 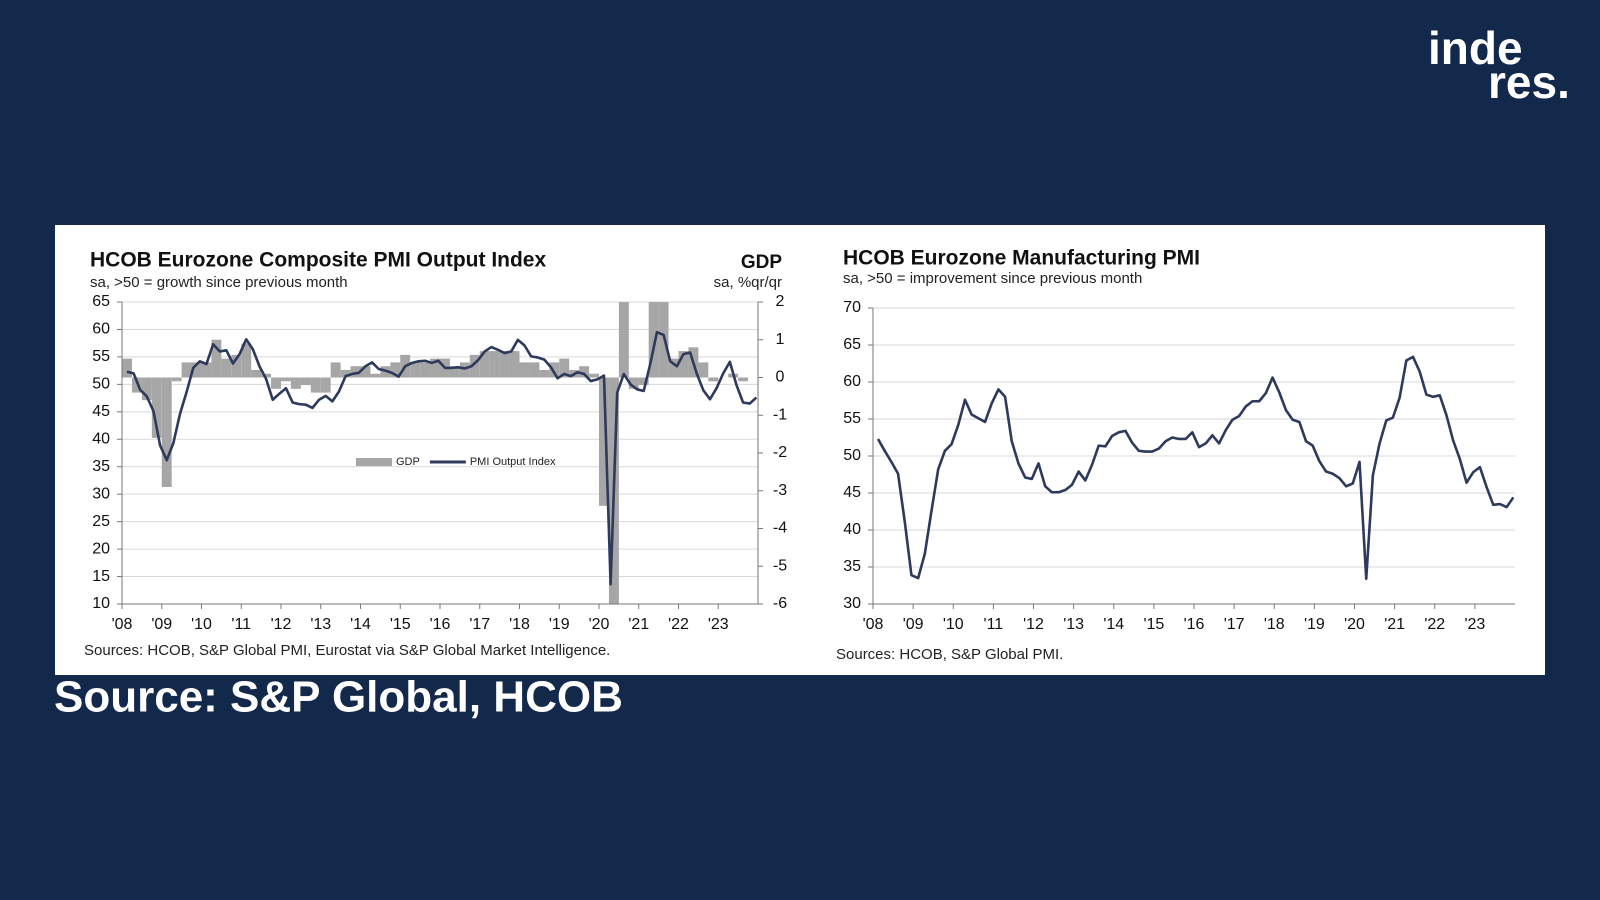 What do you see at coordinates (1529, 82) in the screenshot?
I see `logo: res.` at bounding box center [1529, 82].